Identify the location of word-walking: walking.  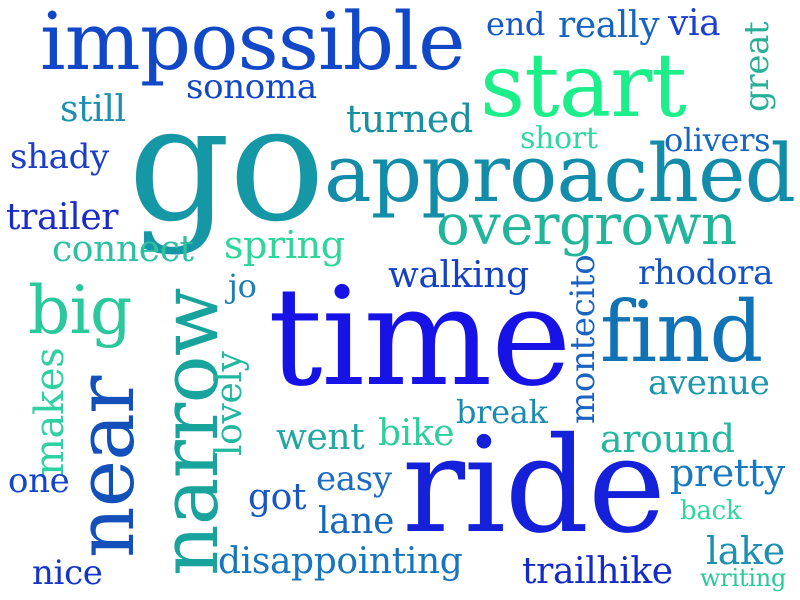
(458, 275).